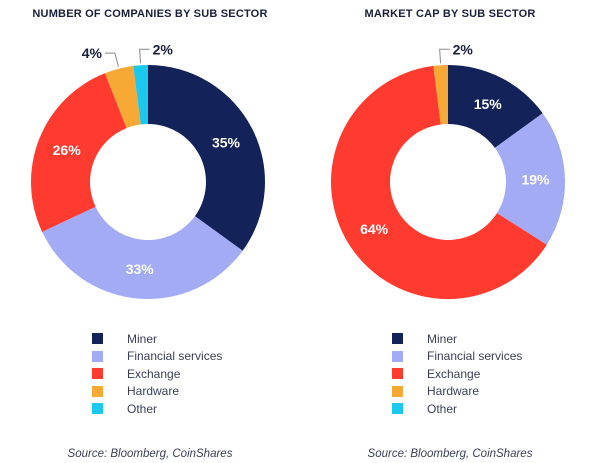 This screenshot has height=463, width=600. Describe the element at coordinates (140, 269) in the screenshot. I see `slice-label-financial-services: 33%` at that location.